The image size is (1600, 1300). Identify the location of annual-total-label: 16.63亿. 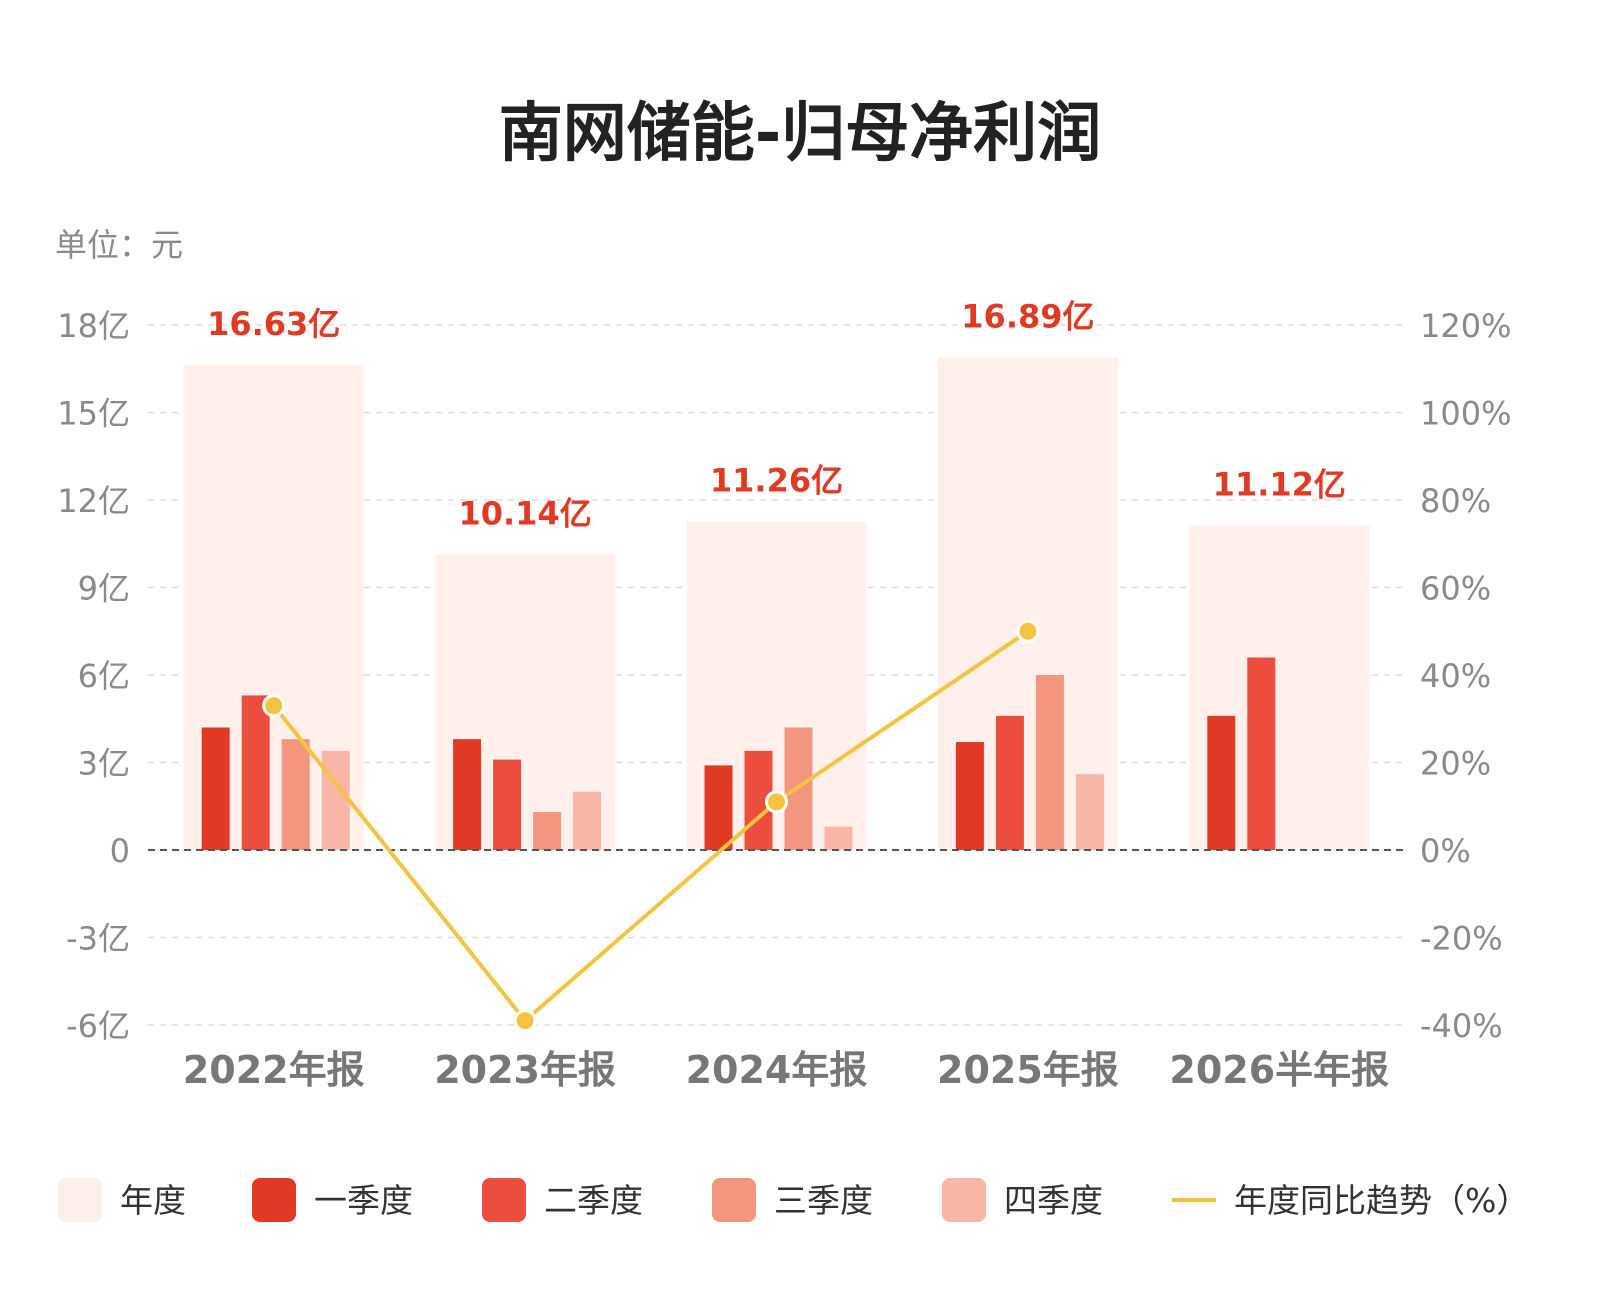
(273, 324).